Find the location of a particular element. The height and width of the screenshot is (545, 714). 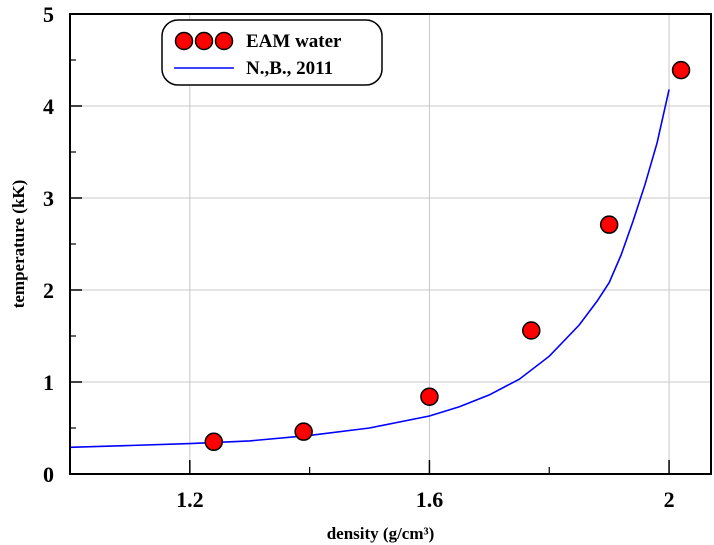

y-tick-label: 0 is located at coordinates (48, 474).